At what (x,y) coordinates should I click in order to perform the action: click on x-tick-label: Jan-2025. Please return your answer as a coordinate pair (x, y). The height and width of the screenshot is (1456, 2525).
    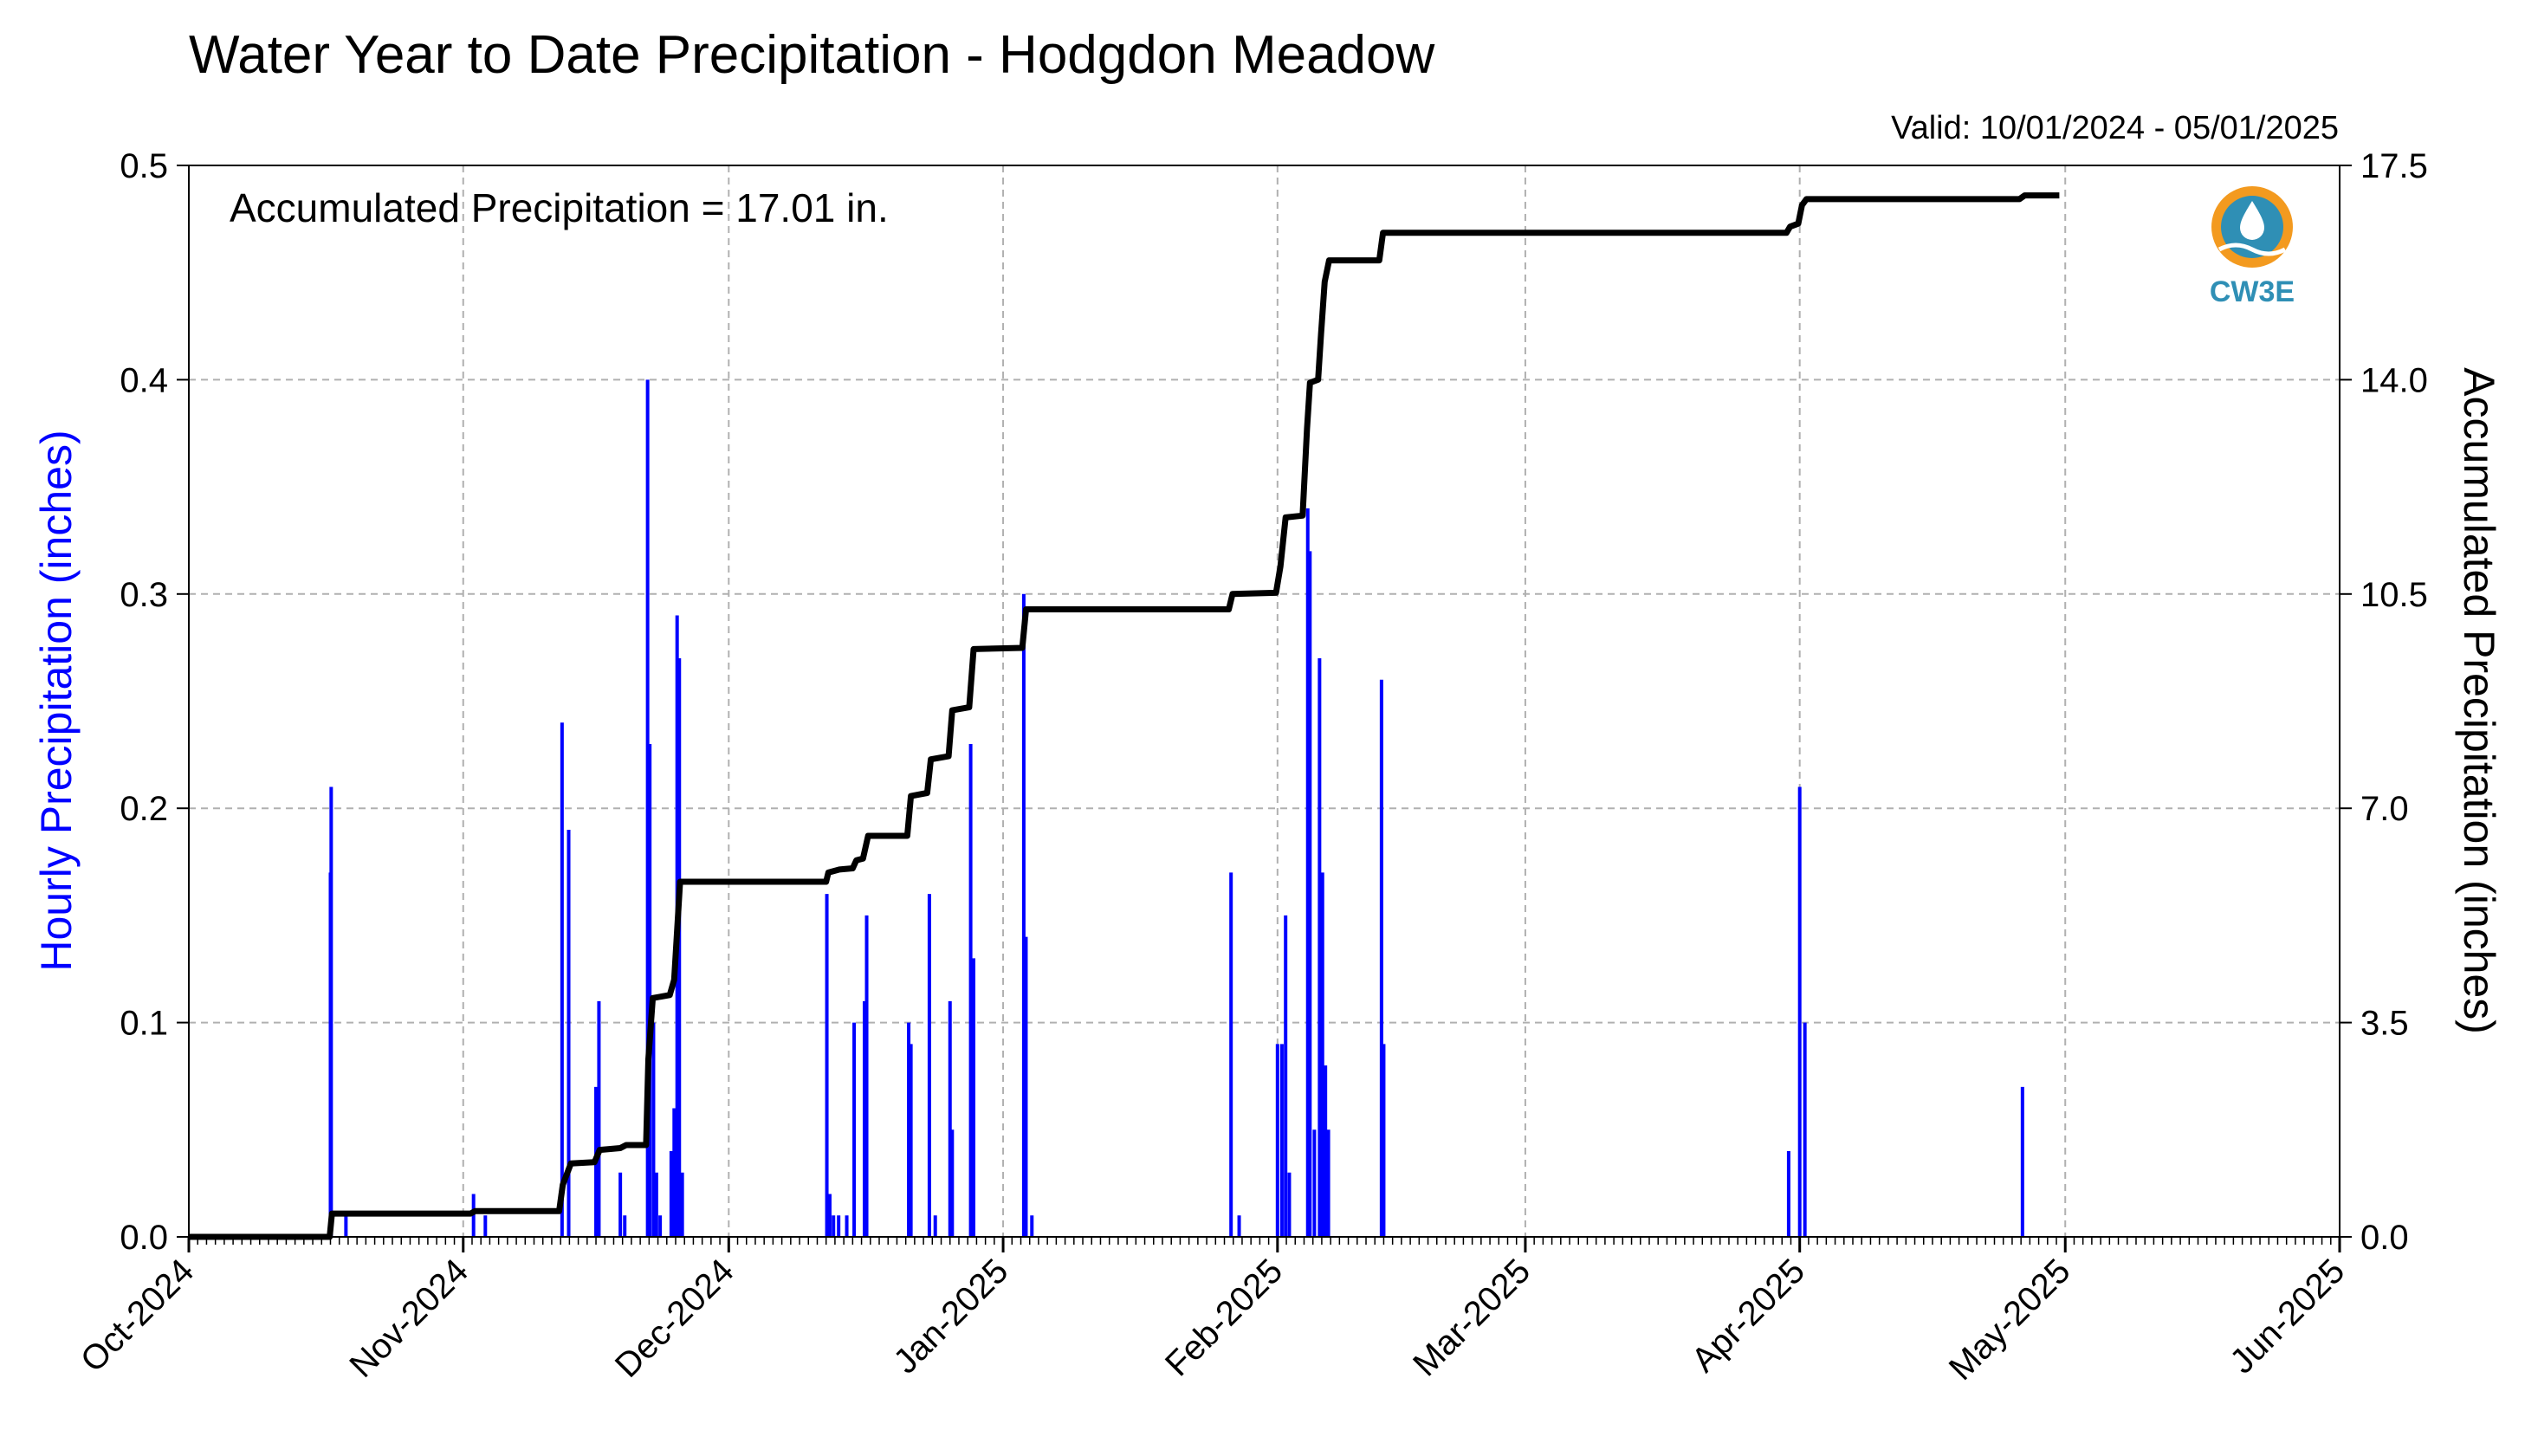
    Looking at the image, I should click on (950, 1316).